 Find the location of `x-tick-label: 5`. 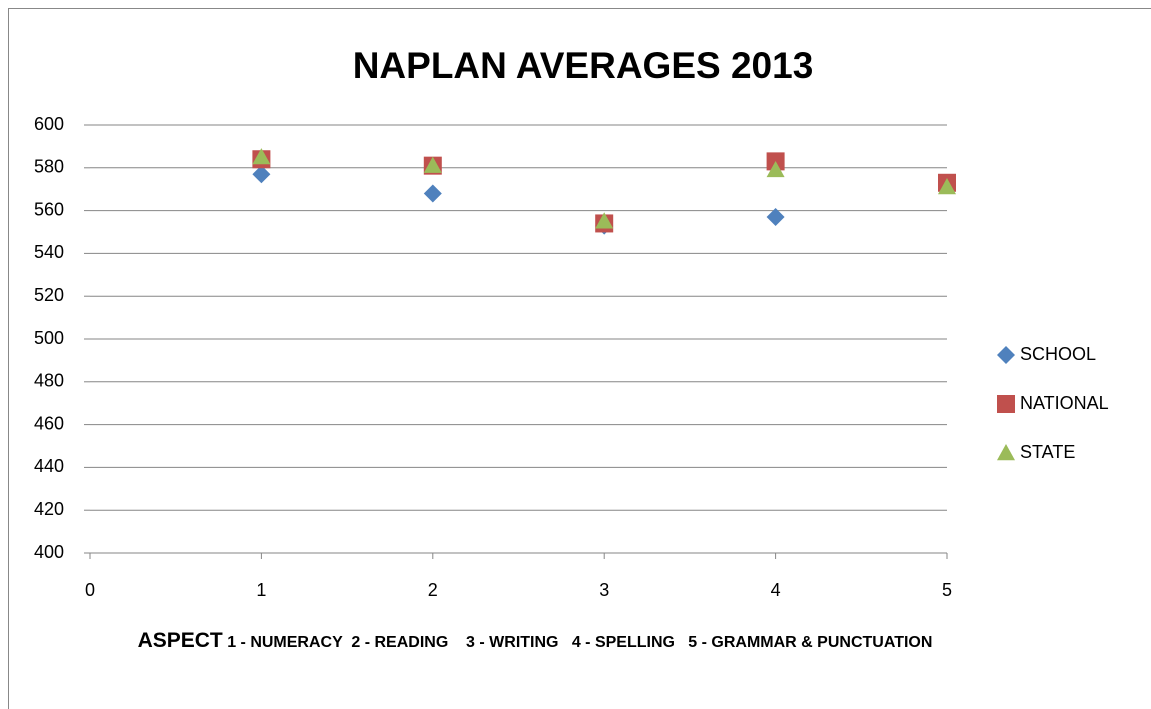

x-tick-label: 5 is located at coordinates (947, 590).